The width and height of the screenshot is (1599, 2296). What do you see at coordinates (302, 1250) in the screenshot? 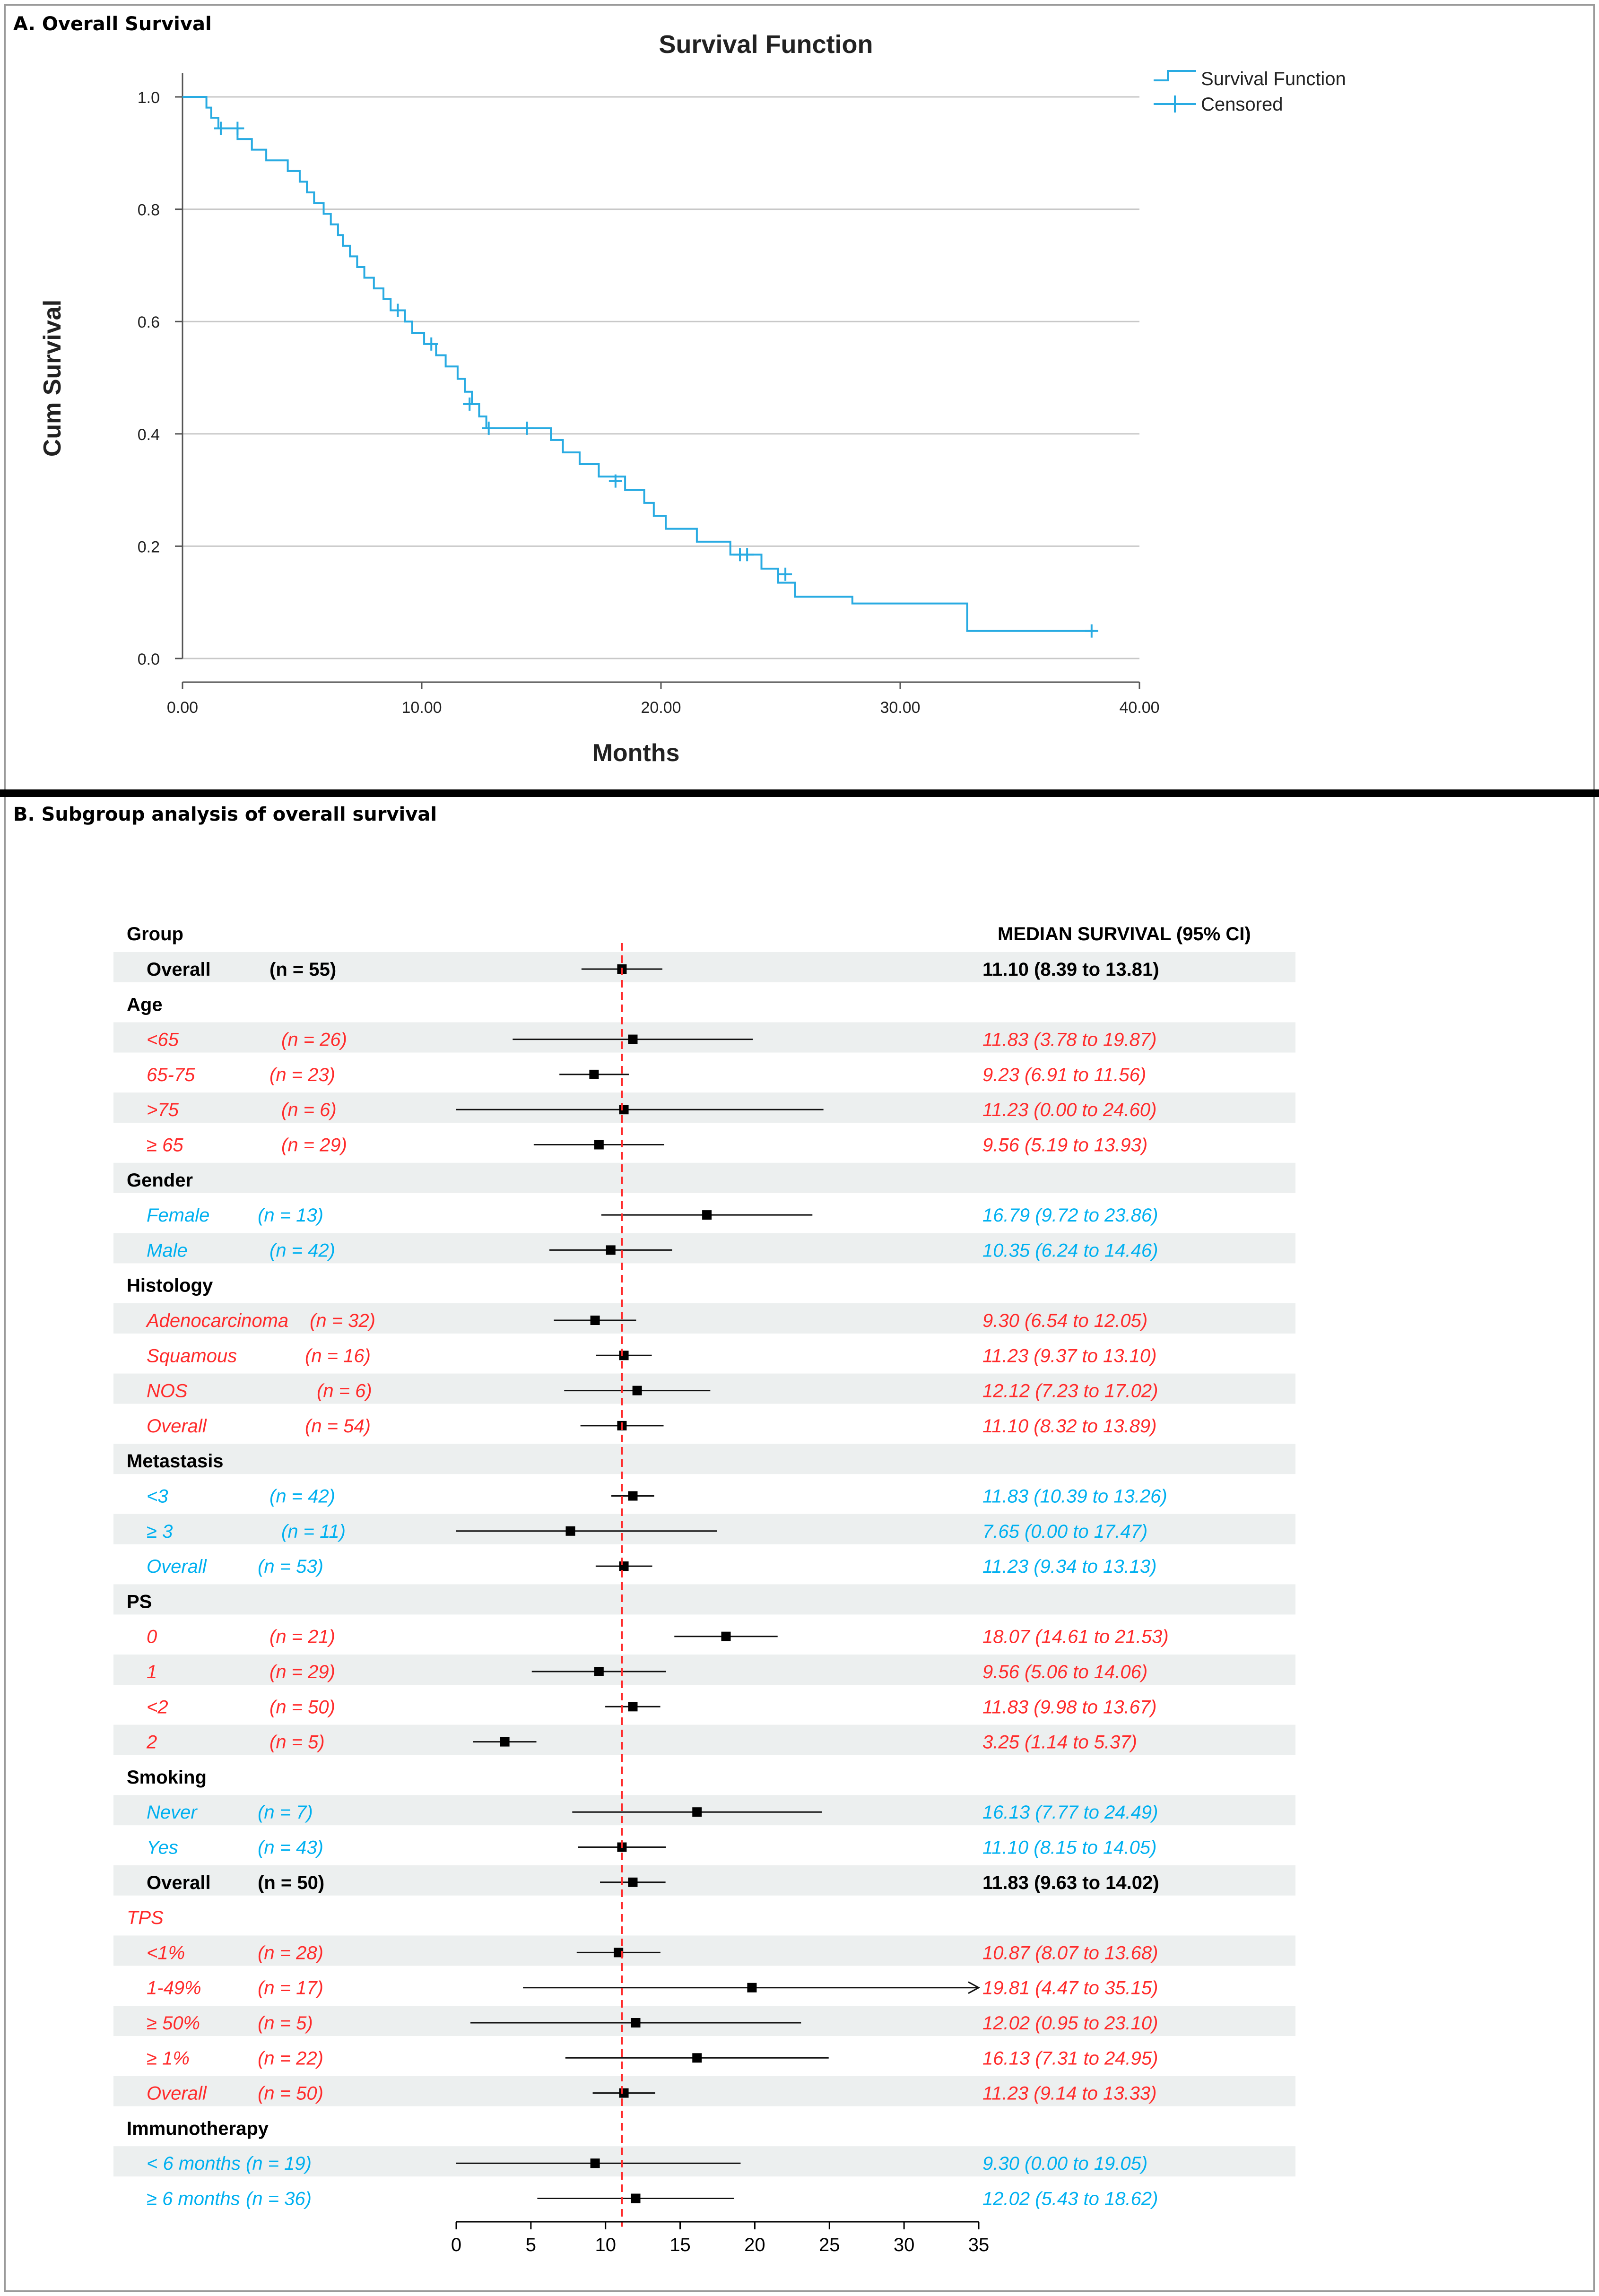
I see `group-n: (n = 42)` at bounding box center [302, 1250].